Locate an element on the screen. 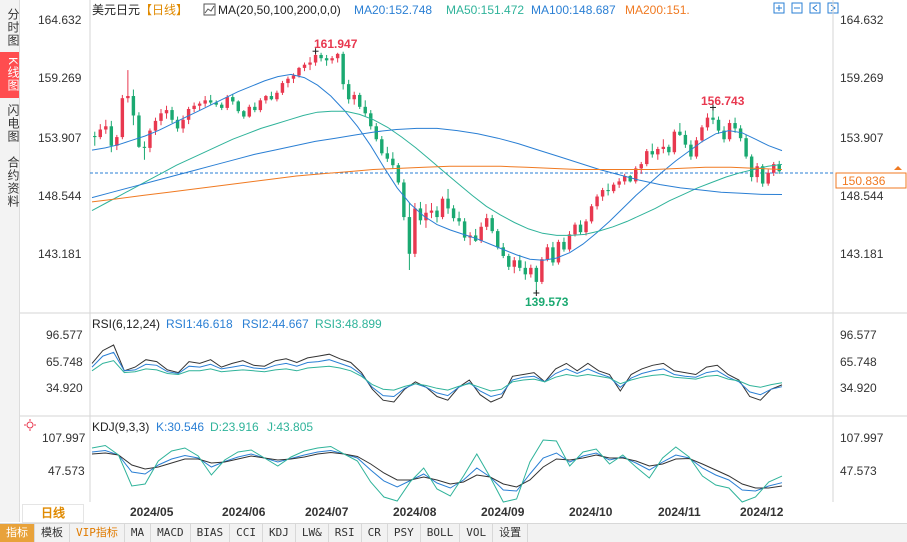 This screenshot has width=907, height=542. ma200-line is located at coordinates (437, 184).